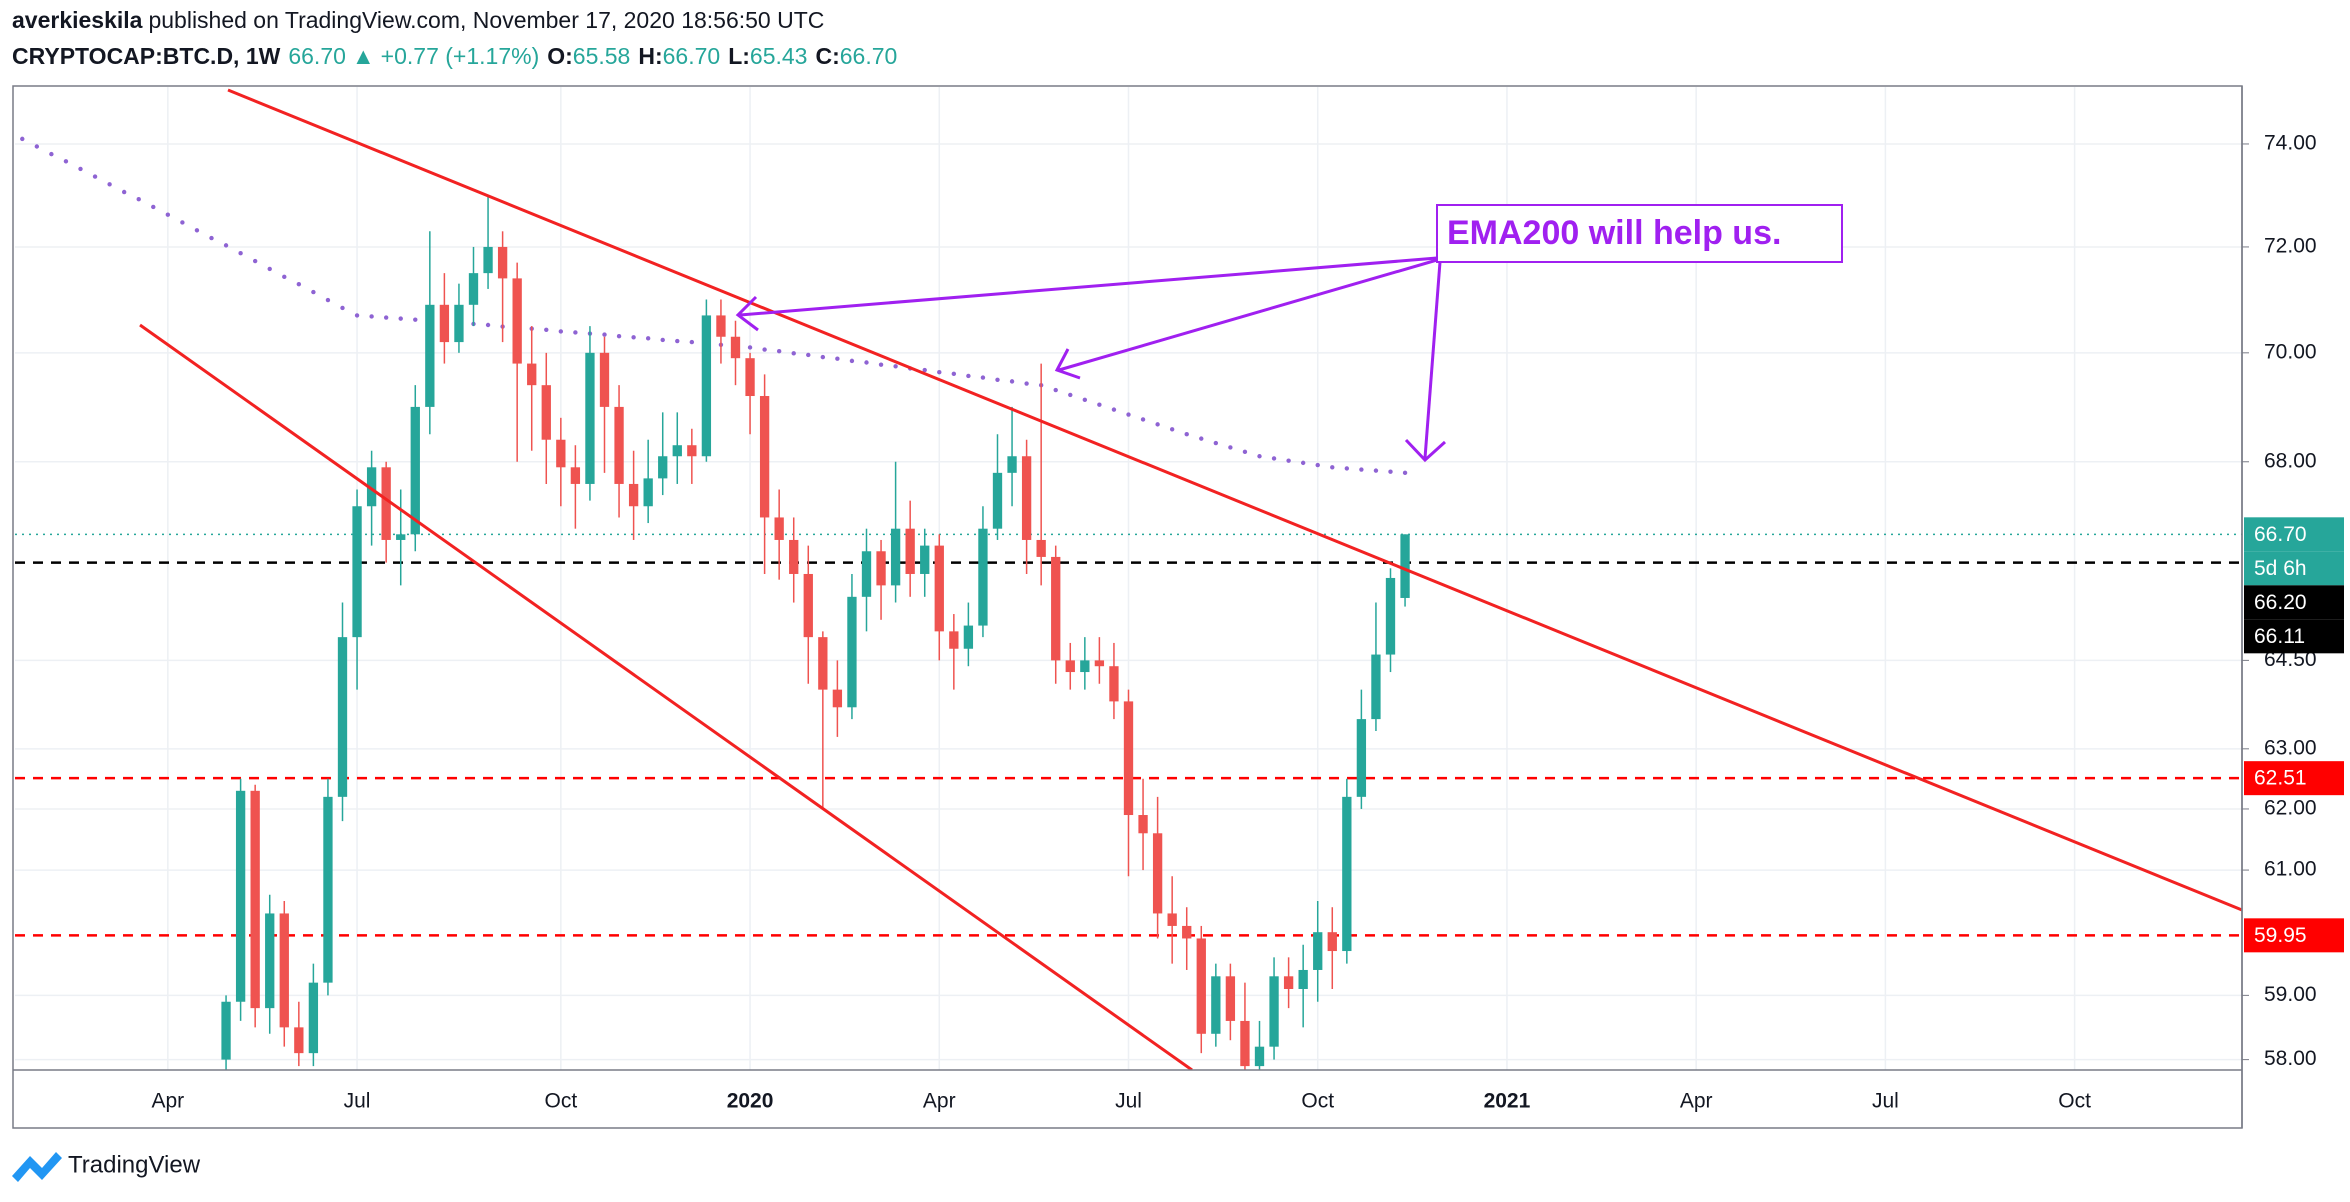  I want to click on price-label-box, so click(2294, 636).